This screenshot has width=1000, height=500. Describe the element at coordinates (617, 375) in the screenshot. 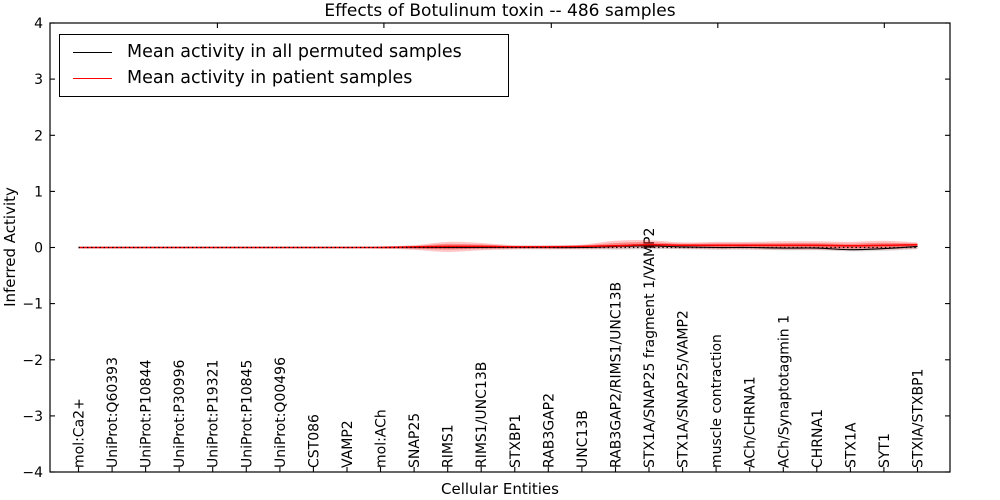

I see `x-tick-label: RAB3GAP2/RIMS1/UNC13B` at that location.